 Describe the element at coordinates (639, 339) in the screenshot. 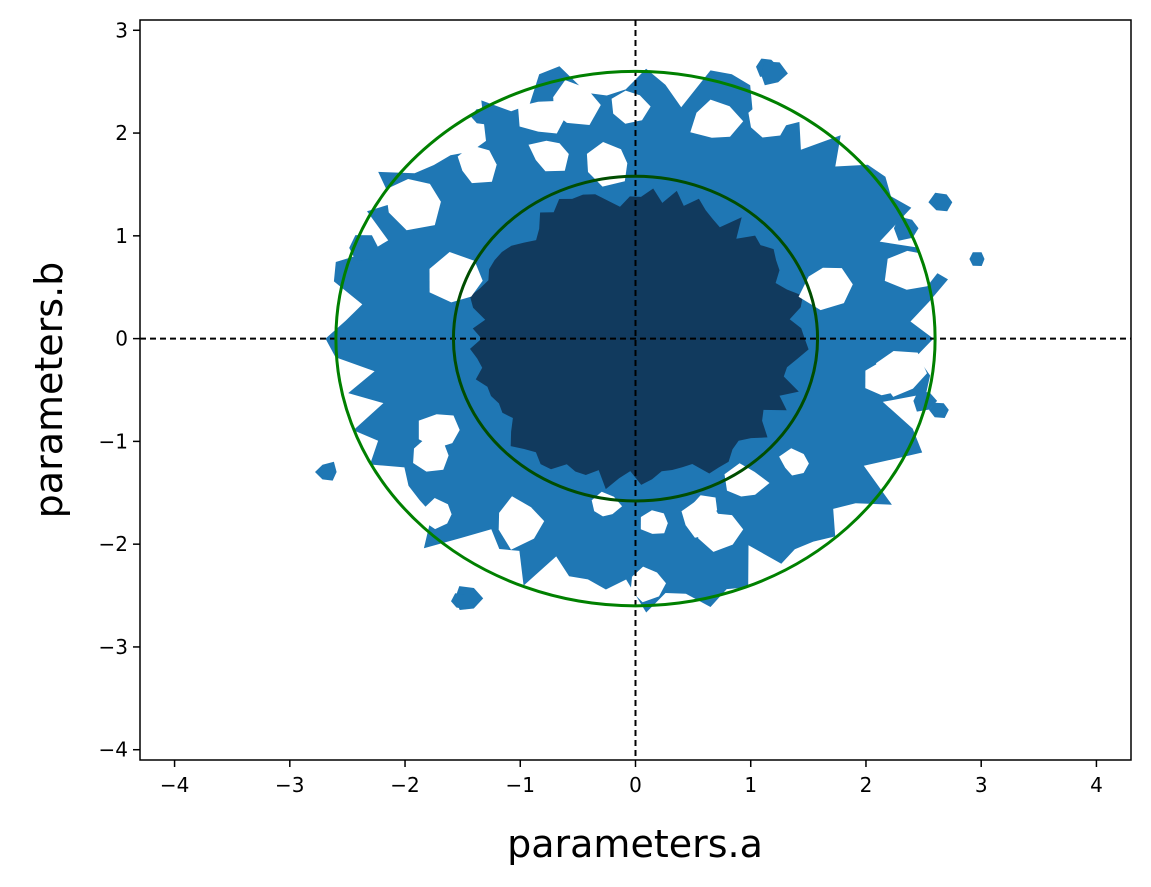

I see `density-region-inner` at that location.